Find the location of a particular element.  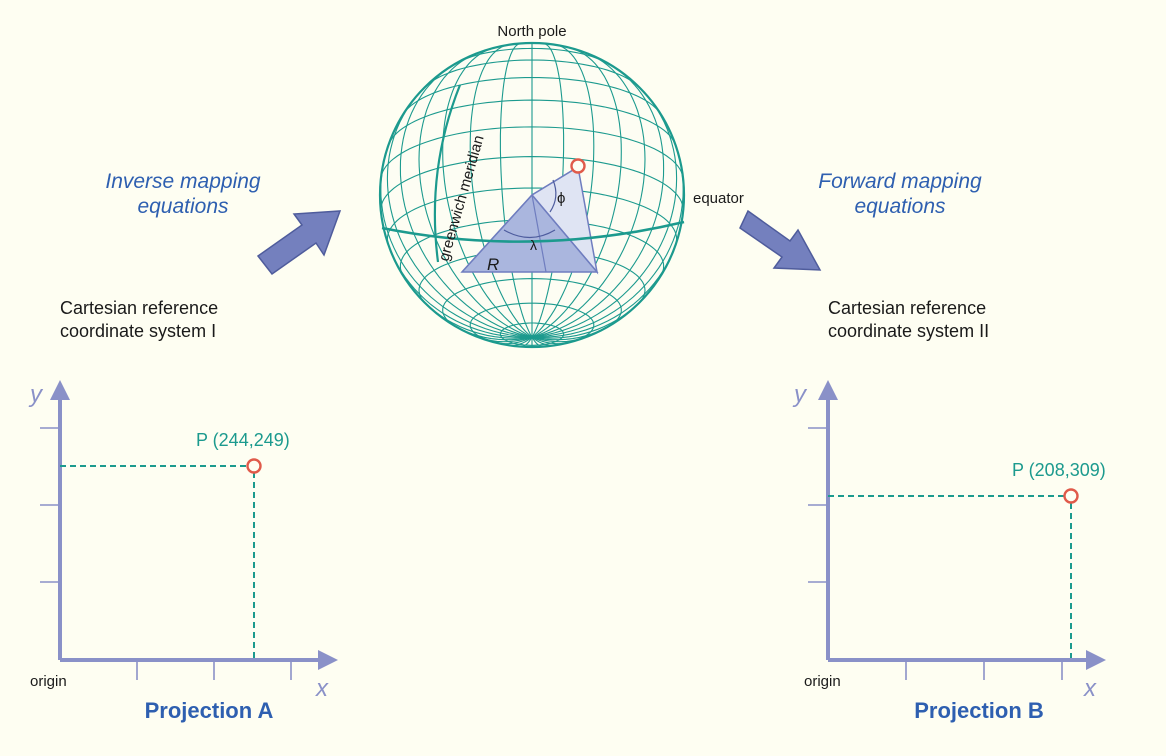

projection-a-x-label: x is located at coordinates (322, 688).